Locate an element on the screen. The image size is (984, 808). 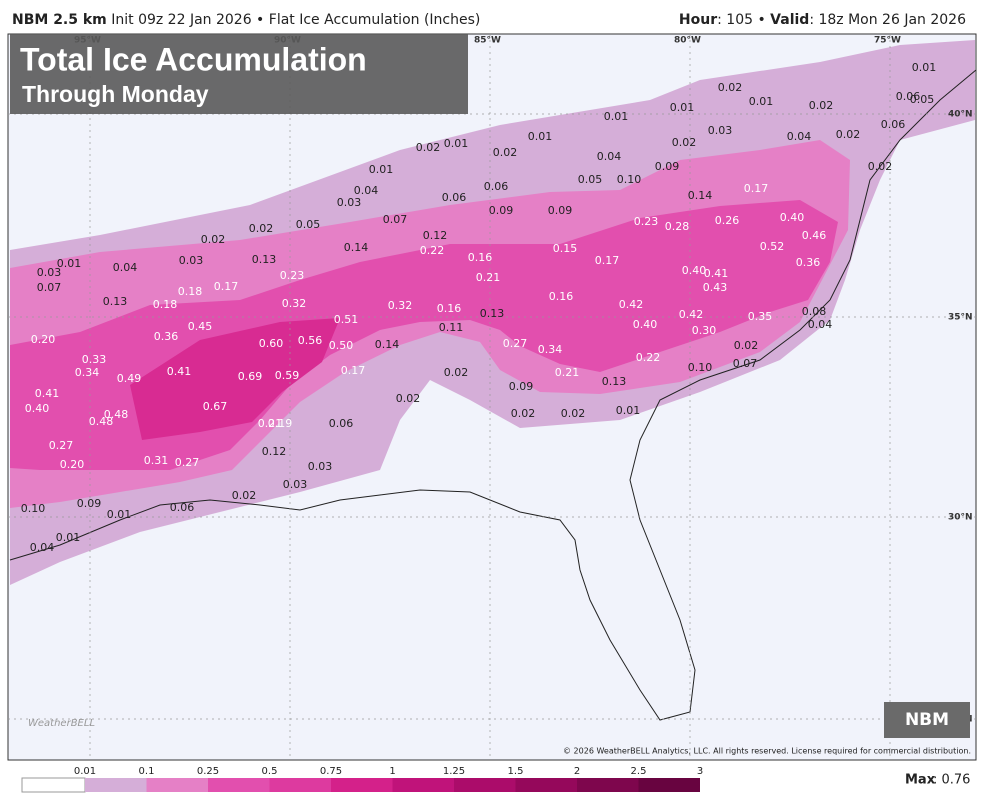
colorbar-white is located at coordinates (53, 785).